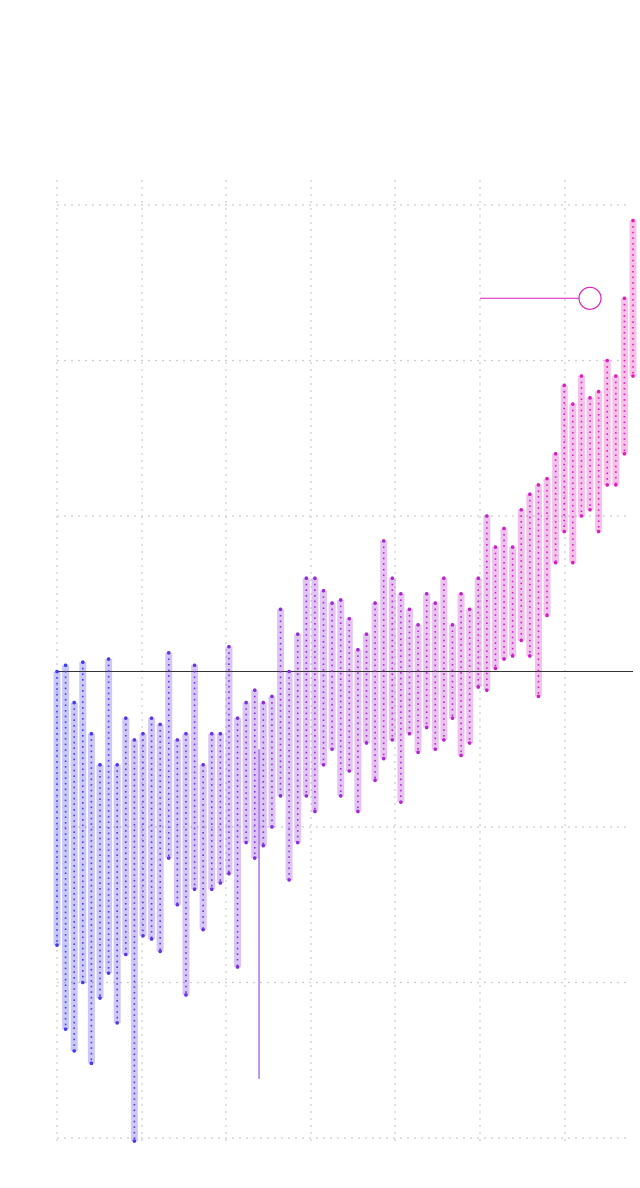 The image size is (640, 1188). What do you see at coordinates (590, 298) in the screenshot?
I see `highlight-circle` at bounding box center [590, 298].